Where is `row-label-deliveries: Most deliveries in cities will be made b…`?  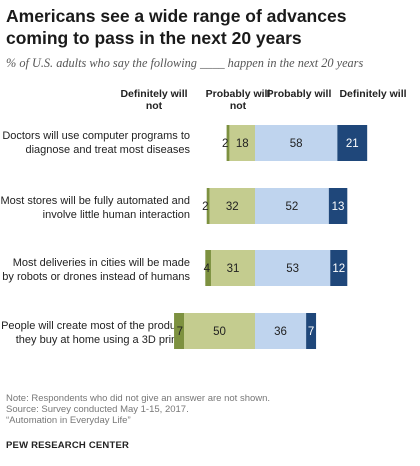 row-label-deliveries: Most deliveries in cities will be made b… is located at coordinates (96, 270).